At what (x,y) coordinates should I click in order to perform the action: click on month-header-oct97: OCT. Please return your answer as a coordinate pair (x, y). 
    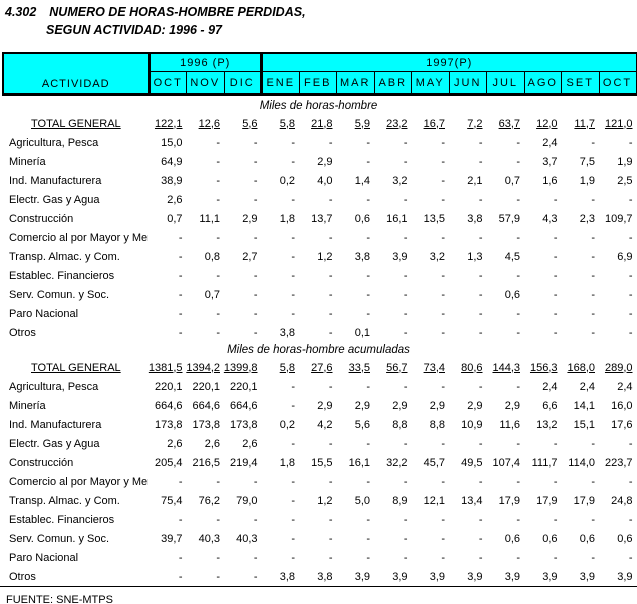
    Looking at the image, I should click on (617, 83).